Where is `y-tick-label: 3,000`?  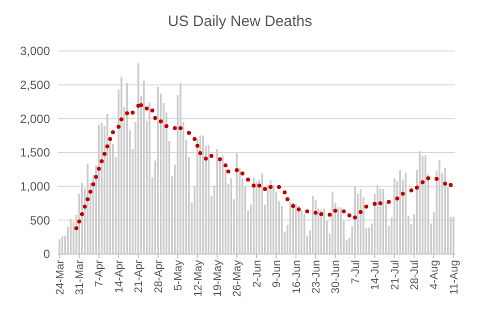 y-tick-label: 3,000 is located at coordinates (35, 51).